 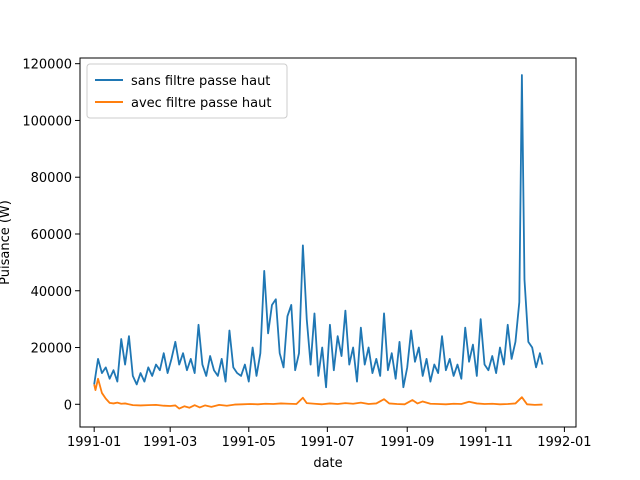 I want to click on legend-label: avec filtre passe haut, so click(x=201, y=103).